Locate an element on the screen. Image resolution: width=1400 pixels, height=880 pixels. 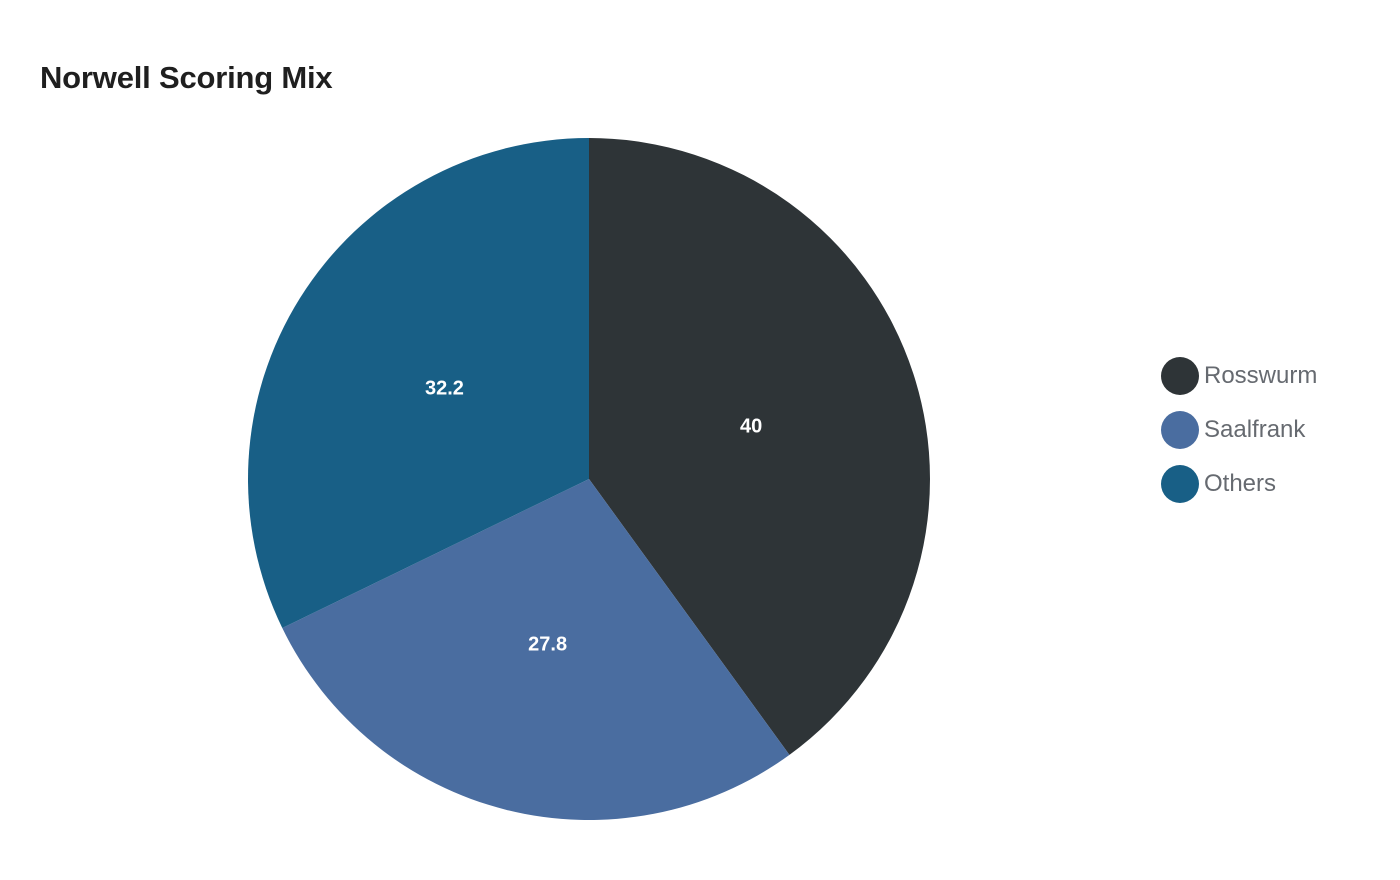
legend-item-saalfrank: Saalfrank is located at coordinates (1239, 430).